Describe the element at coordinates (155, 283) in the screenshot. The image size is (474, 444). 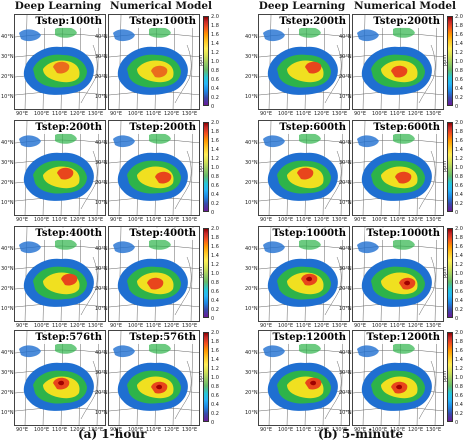
I see `hotspot-region` at that location.